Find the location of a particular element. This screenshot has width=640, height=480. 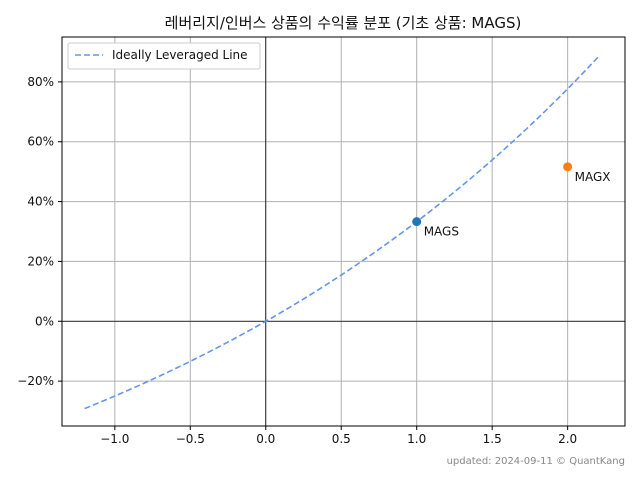

x-tick-label: 1.0 is located at coordinates (416, 439).